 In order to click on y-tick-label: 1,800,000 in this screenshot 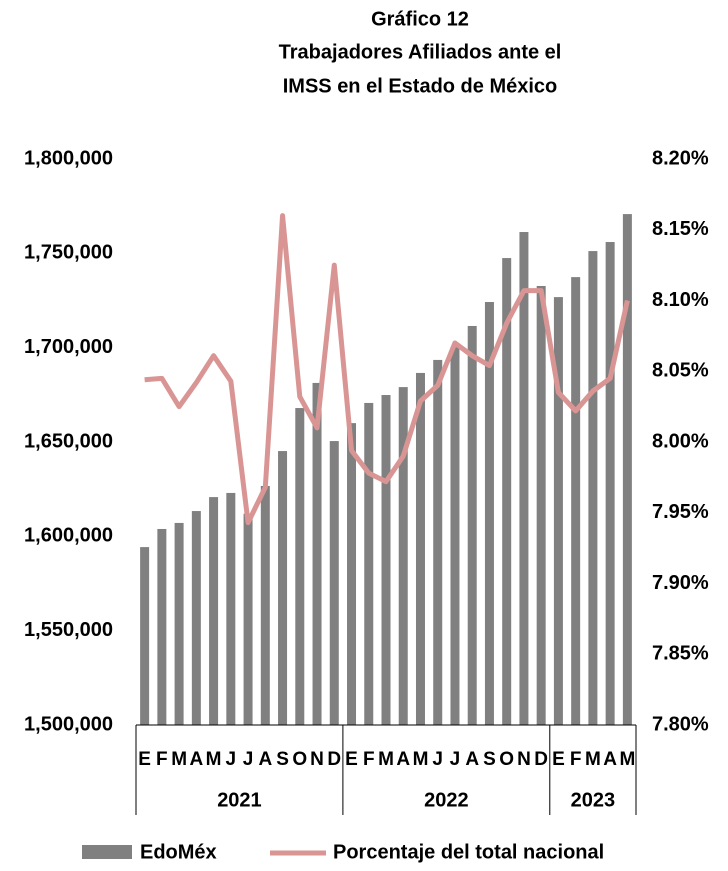, I will do `click(68, 158)`.